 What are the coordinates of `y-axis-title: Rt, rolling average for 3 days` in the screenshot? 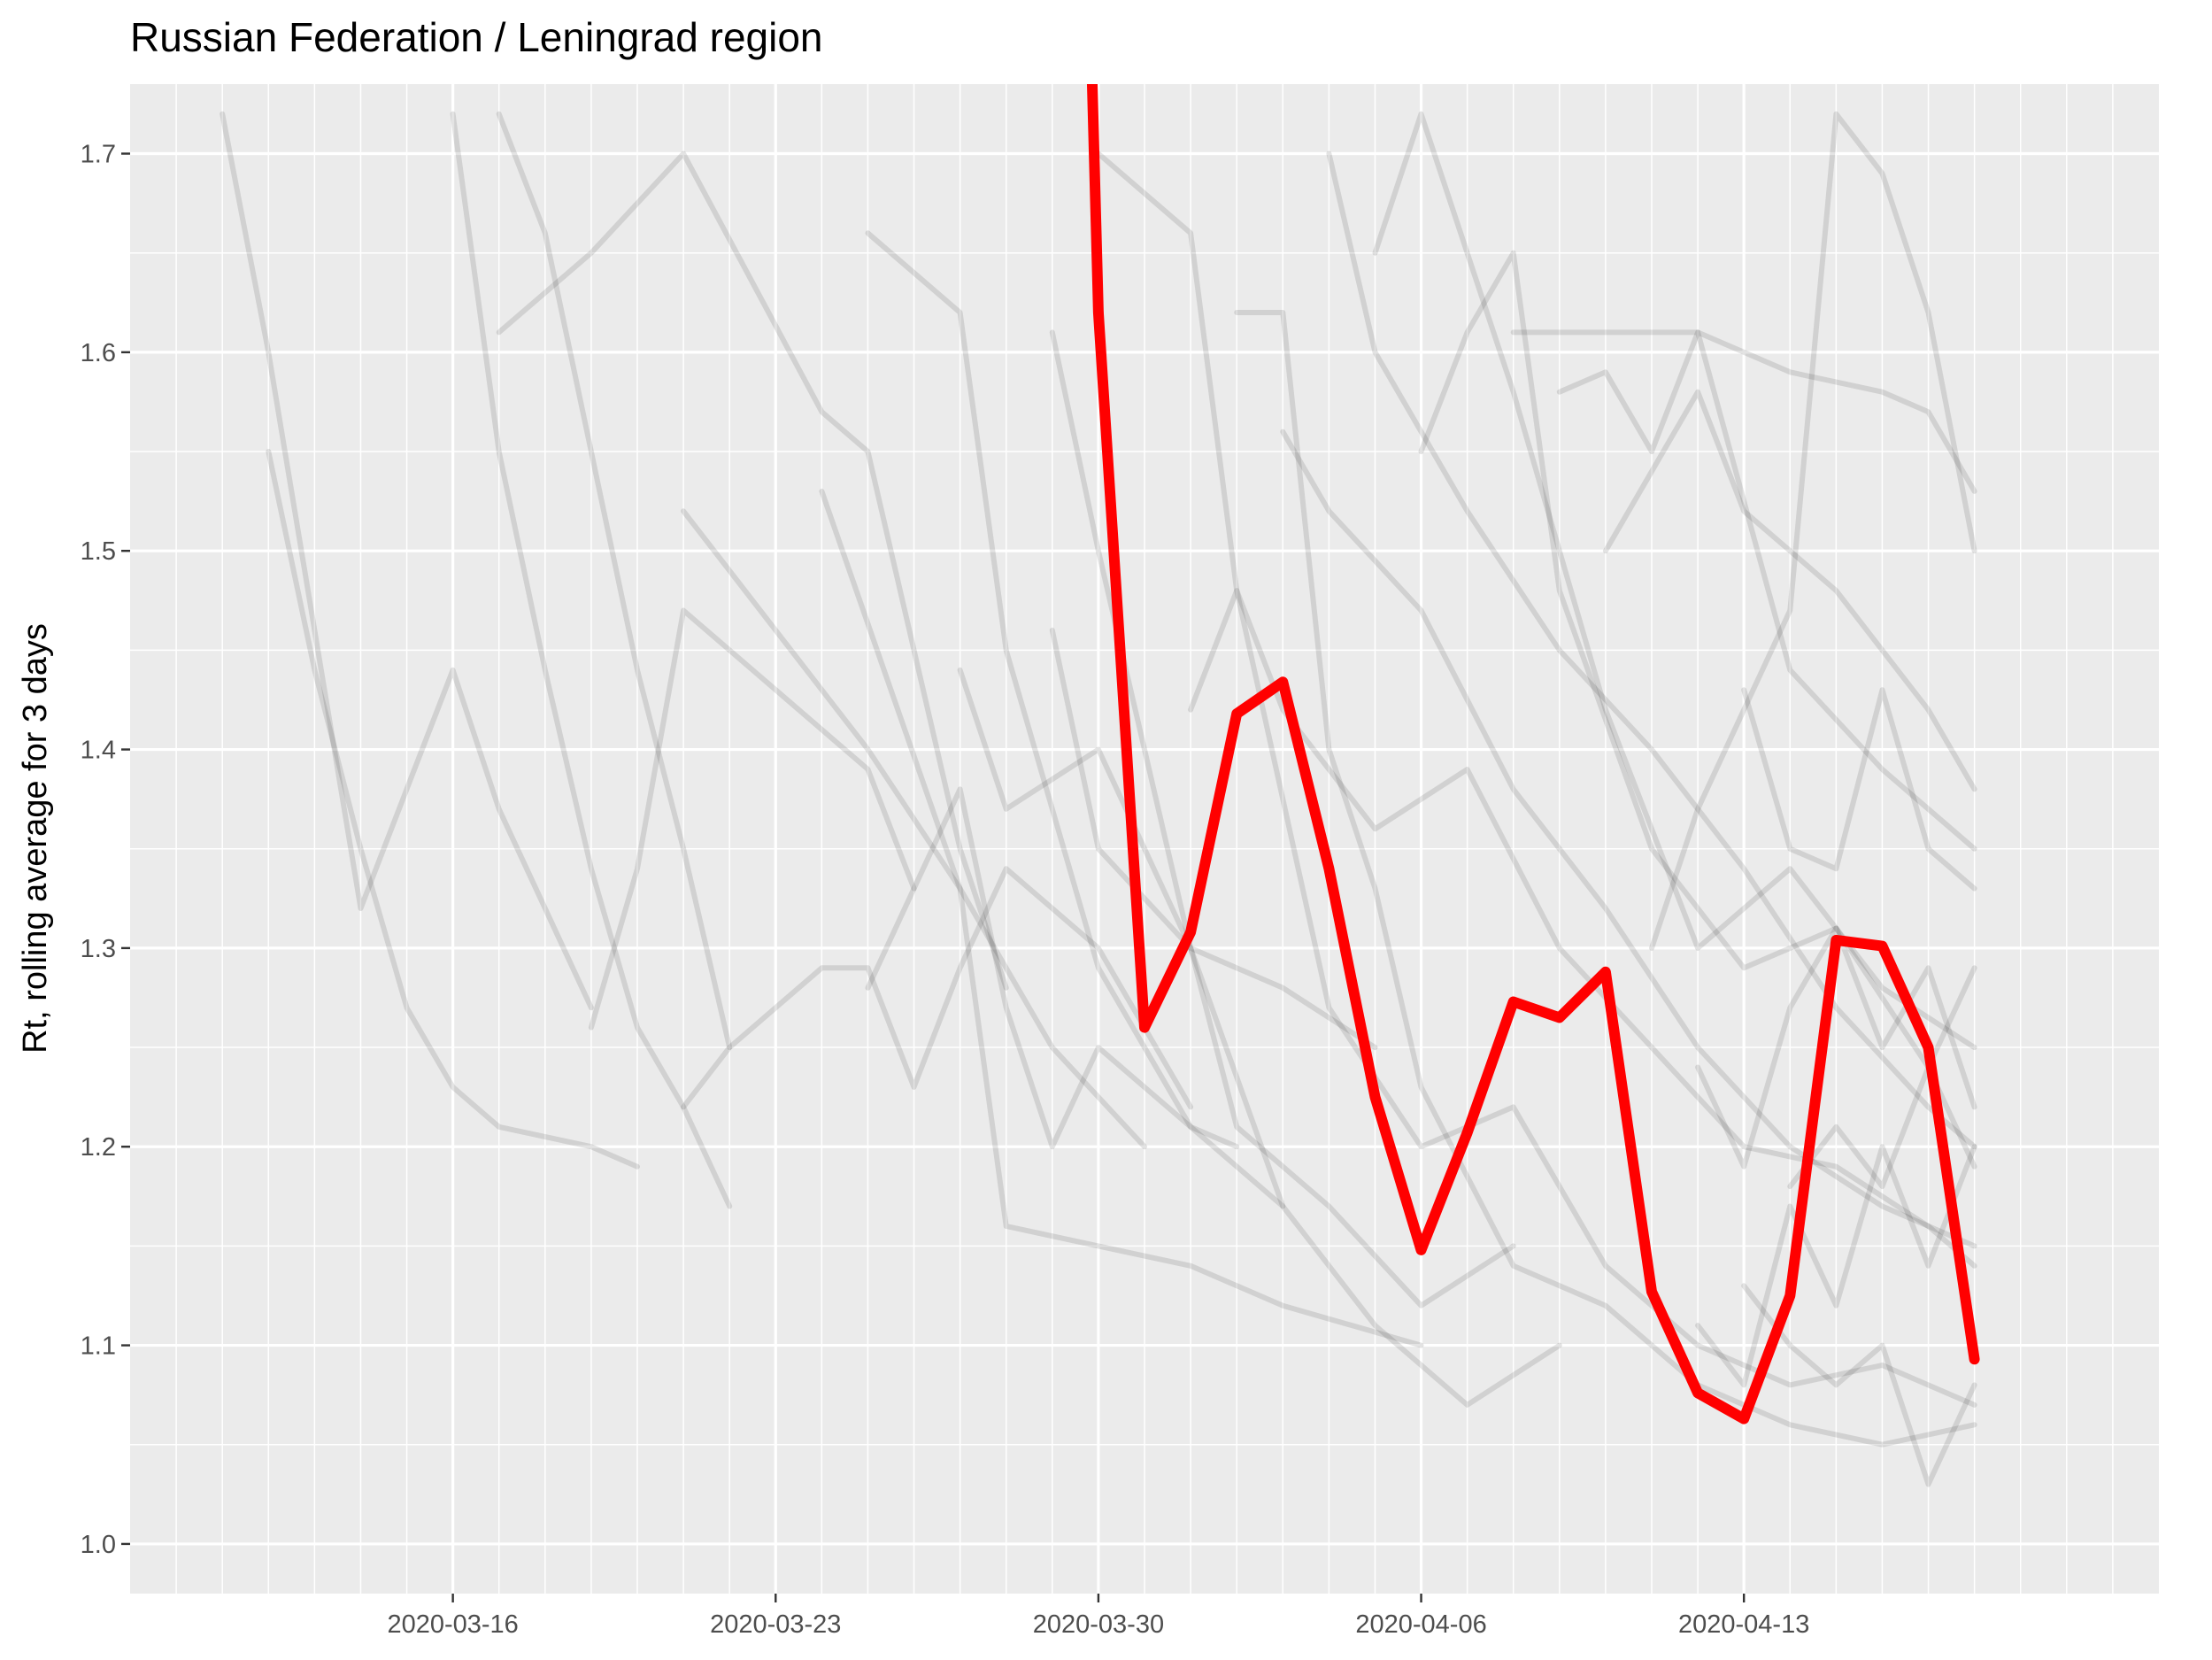 It's located at (35, 839).